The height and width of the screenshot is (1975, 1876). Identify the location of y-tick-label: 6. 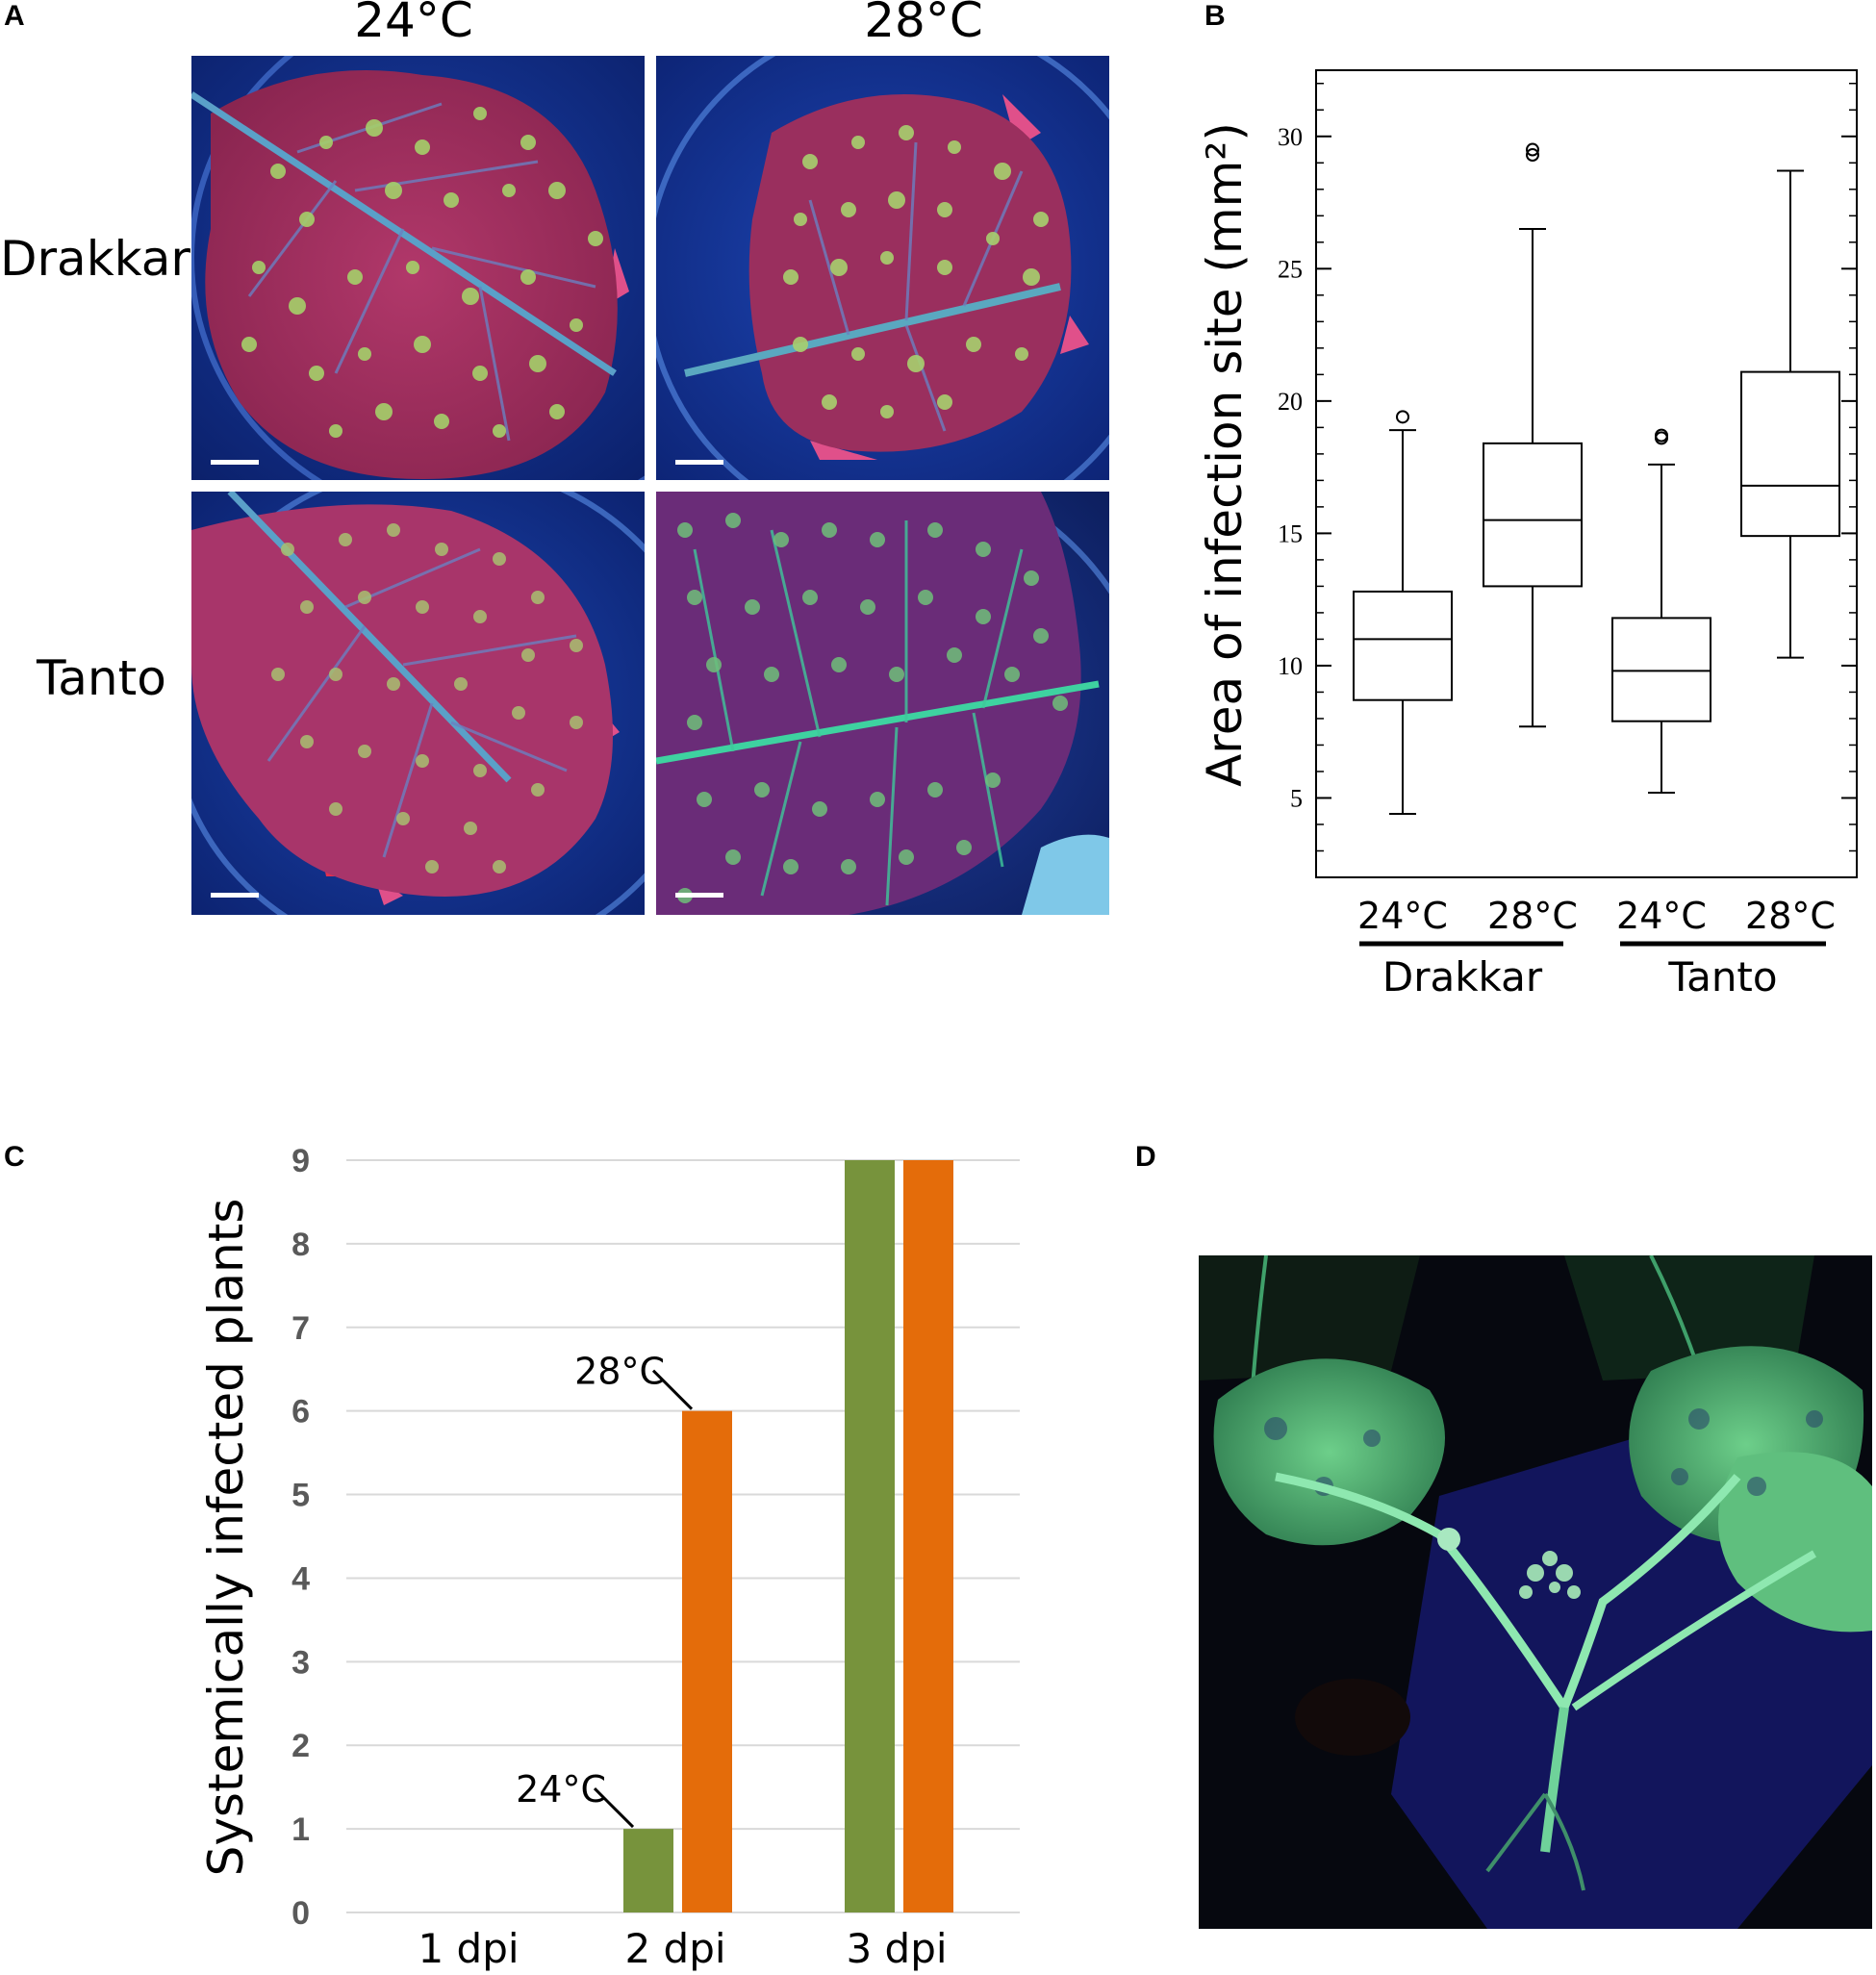
(301, 1413).